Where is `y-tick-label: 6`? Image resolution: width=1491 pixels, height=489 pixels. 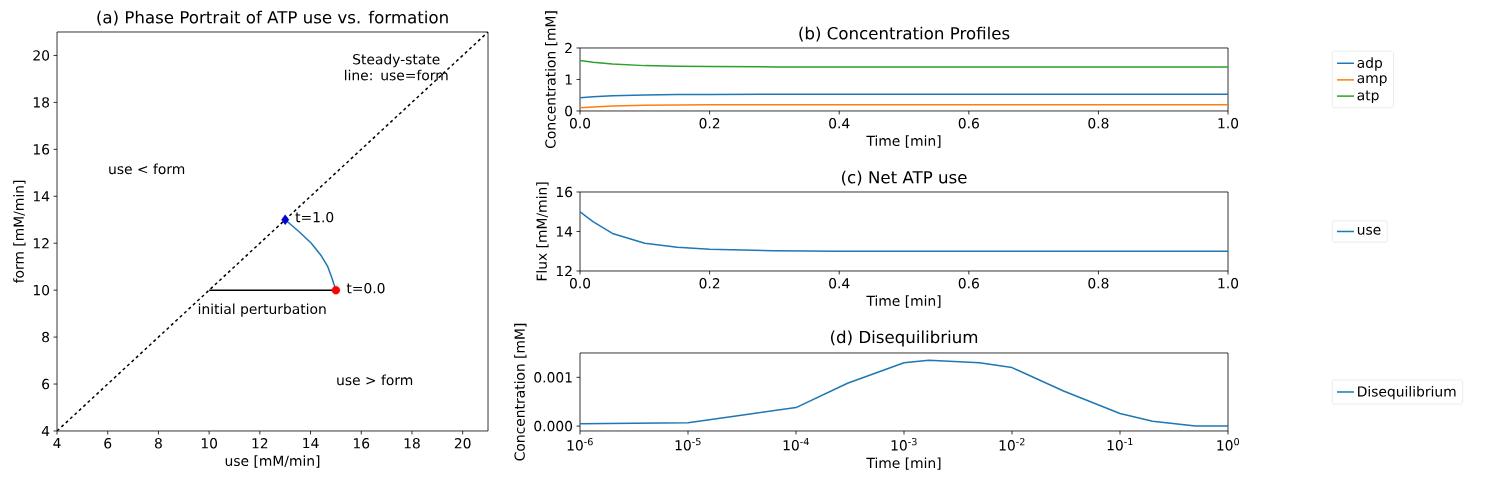
y-tick-label: 6 is located at coordinates (46, 384).